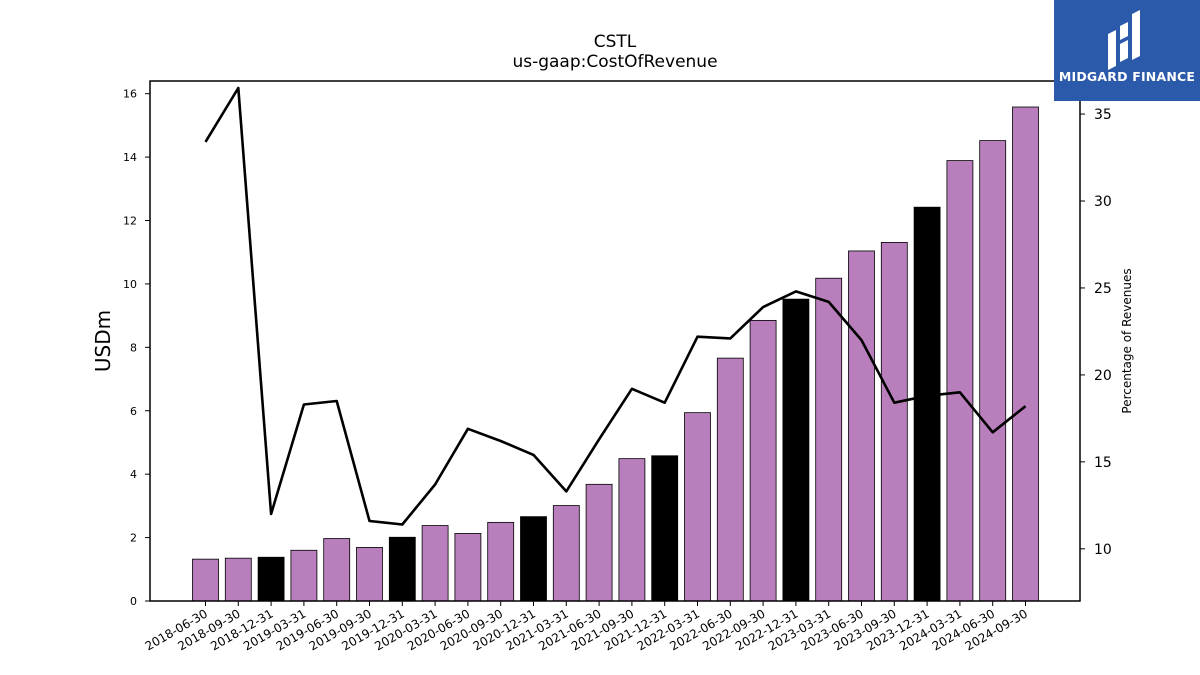  What do you see at coordinates (1127, 76) in the screenshot?
I see `logo-text: MIDGARD FINANCE` at bounding box center [1127, 76].